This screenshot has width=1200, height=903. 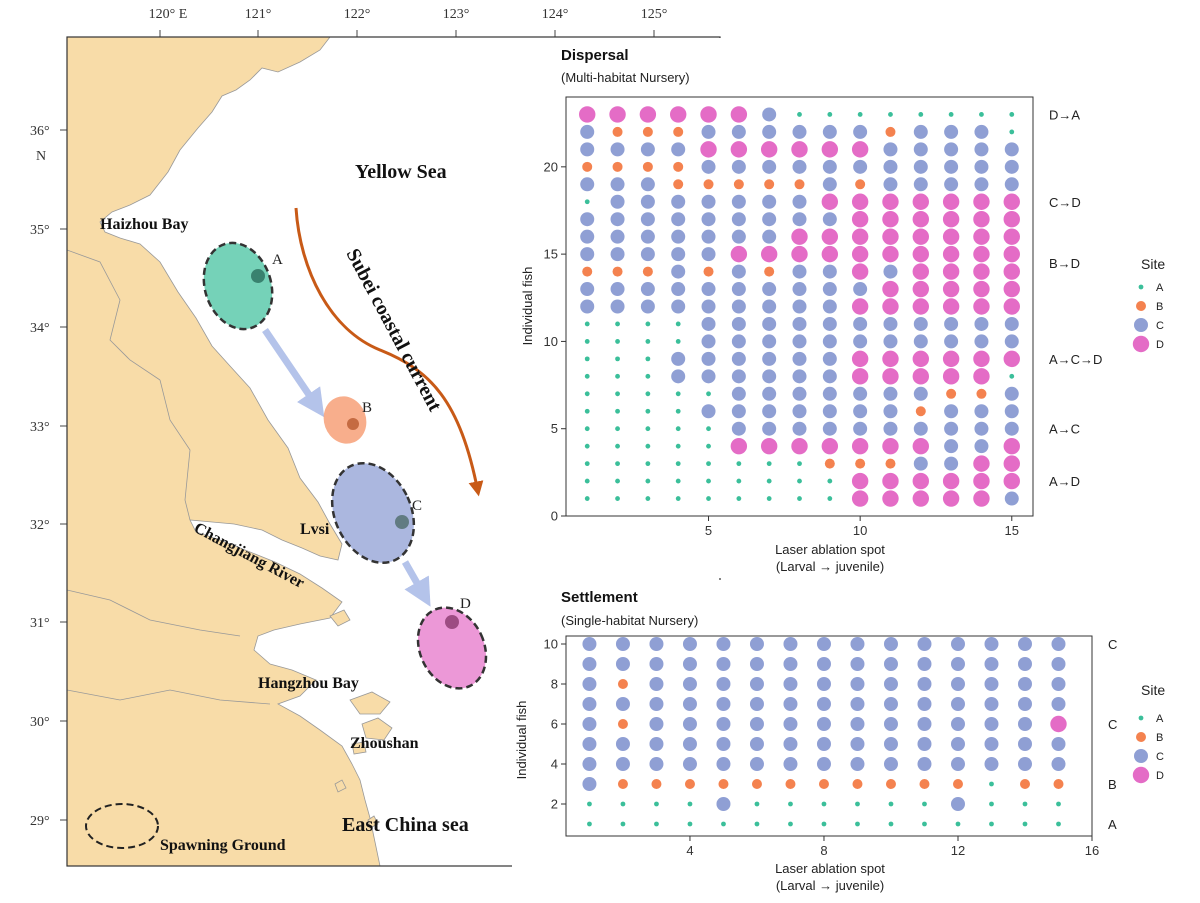 I want to click on x-tick-label: 4, so click(x=689, y=850).